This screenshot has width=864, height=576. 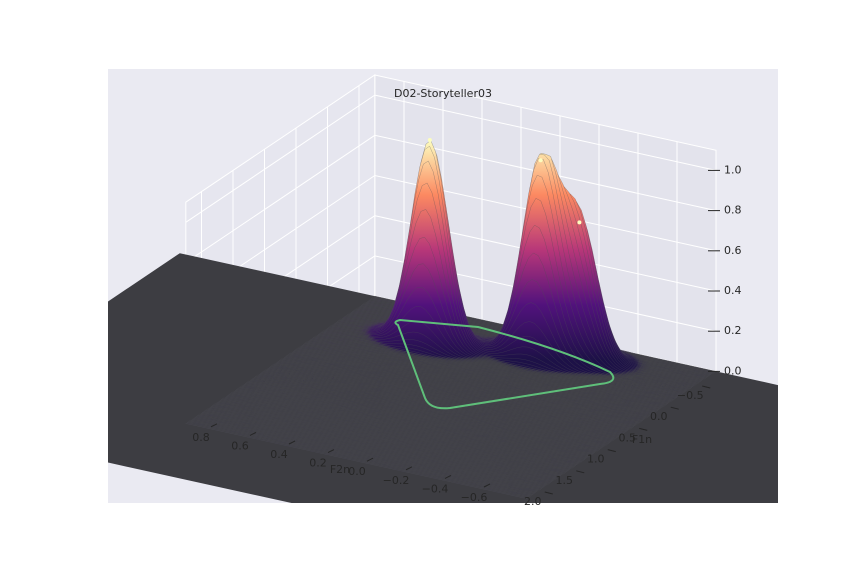 What do you see at coordinates (435, 488) in the screenshot?
I see `y-tick-label: −0.4` at bounding box center [435, 488].